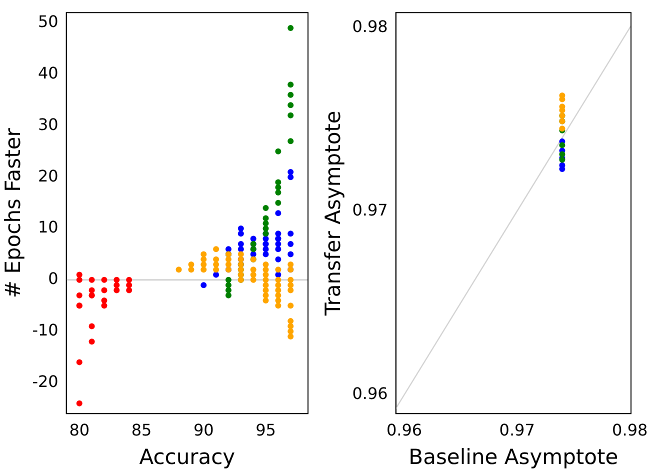  I want to click on y-axis-title: # Epochs Faster, so click(13, 213).